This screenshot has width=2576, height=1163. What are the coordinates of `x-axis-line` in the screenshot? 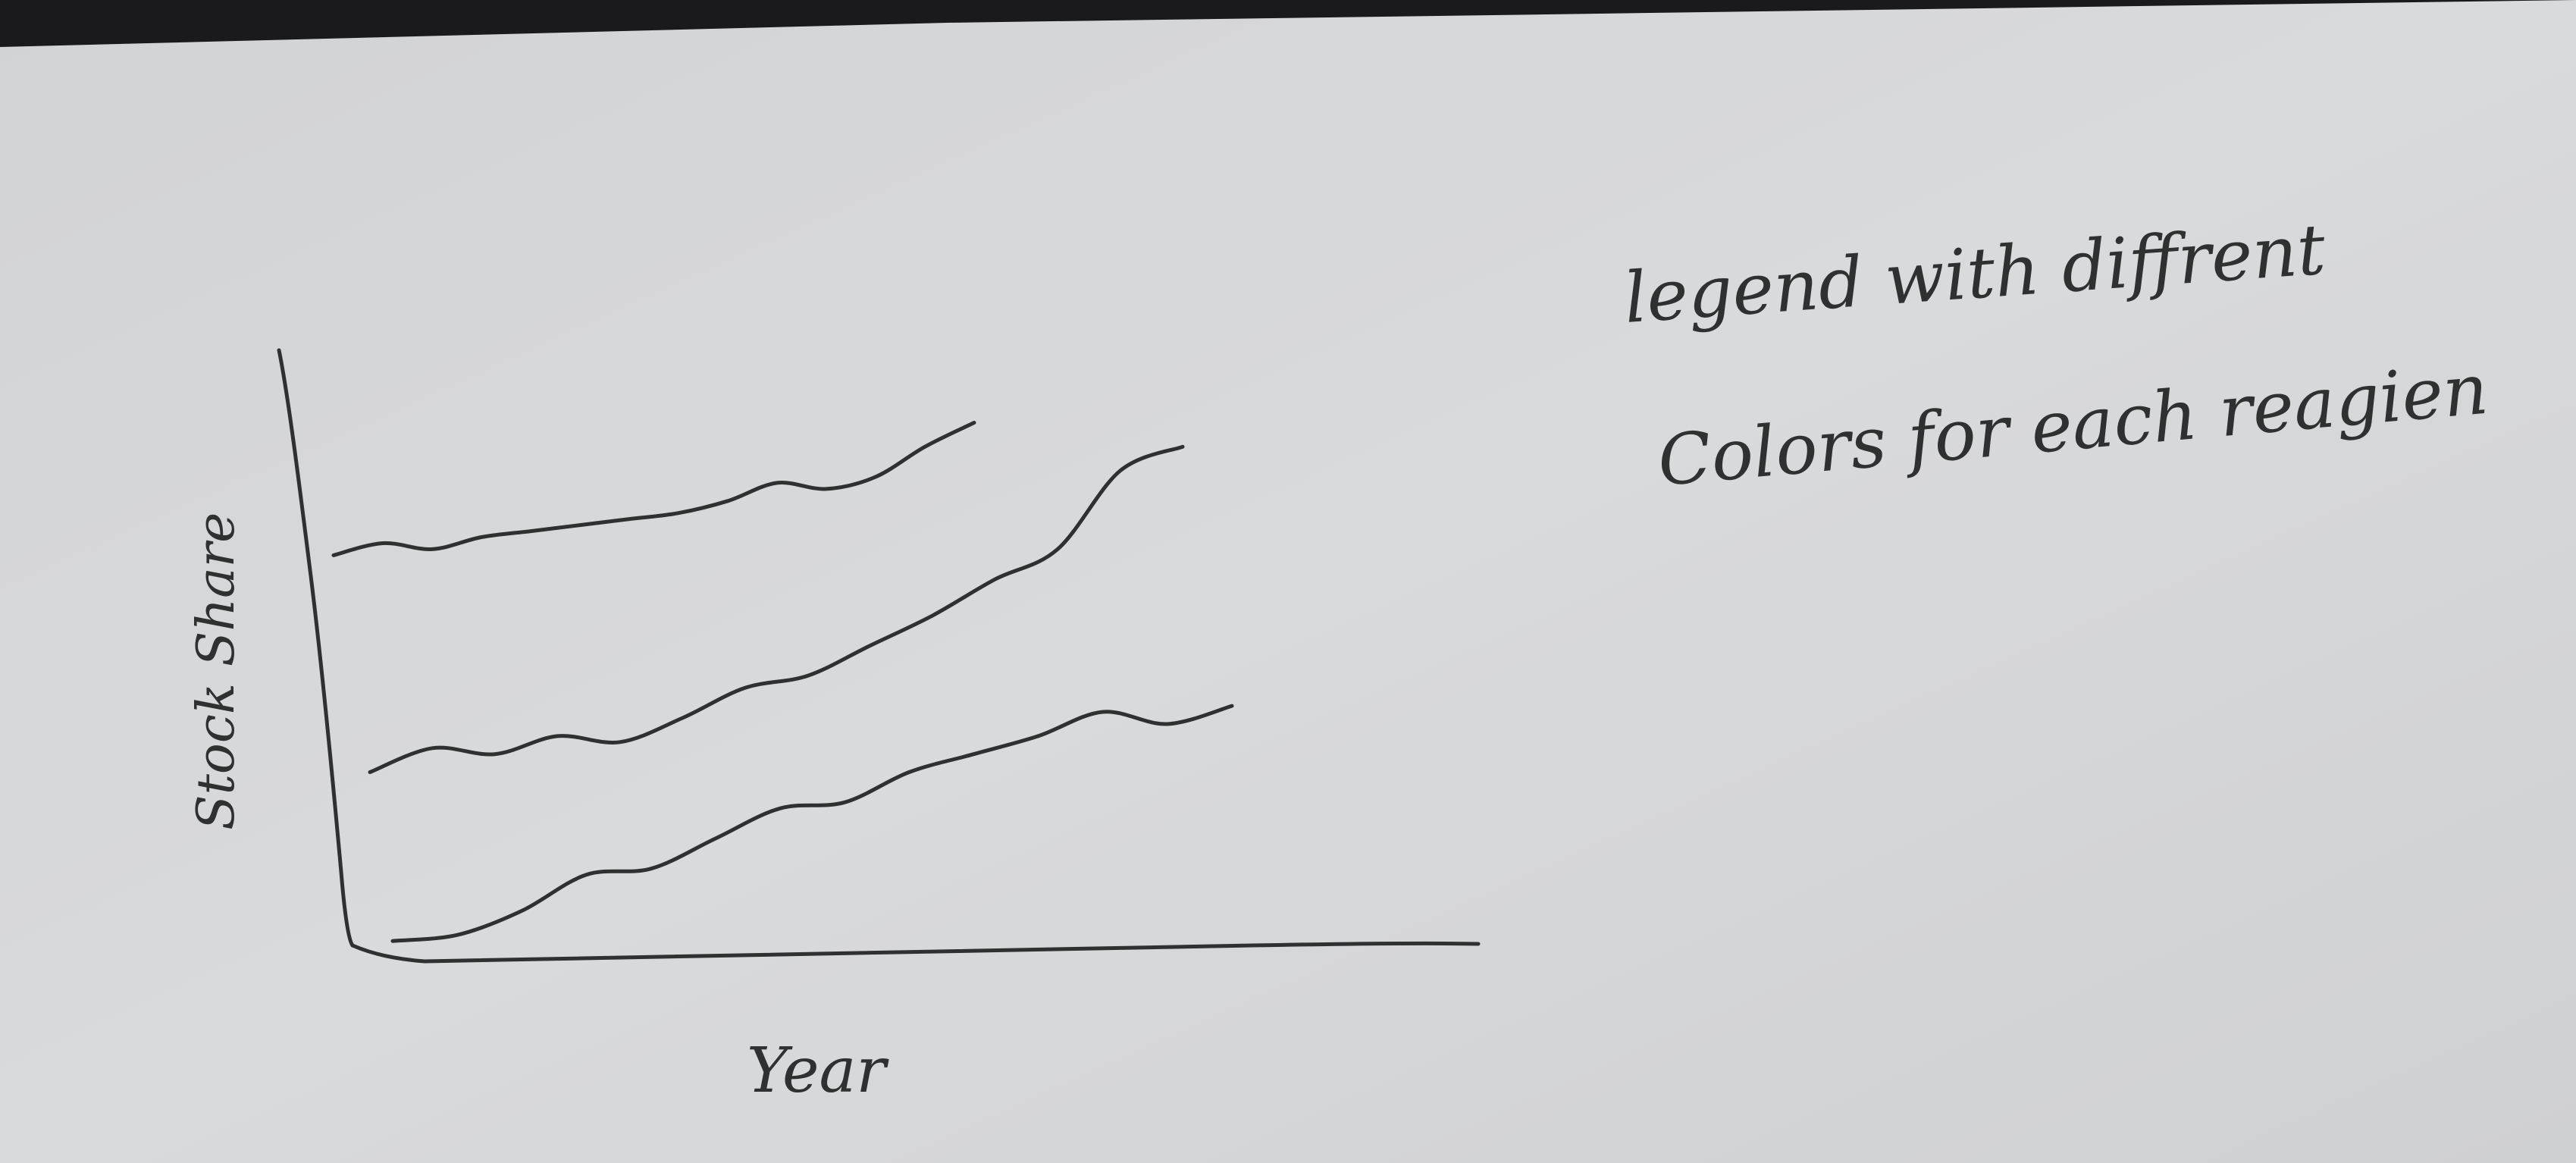 It's located at (915, 953).